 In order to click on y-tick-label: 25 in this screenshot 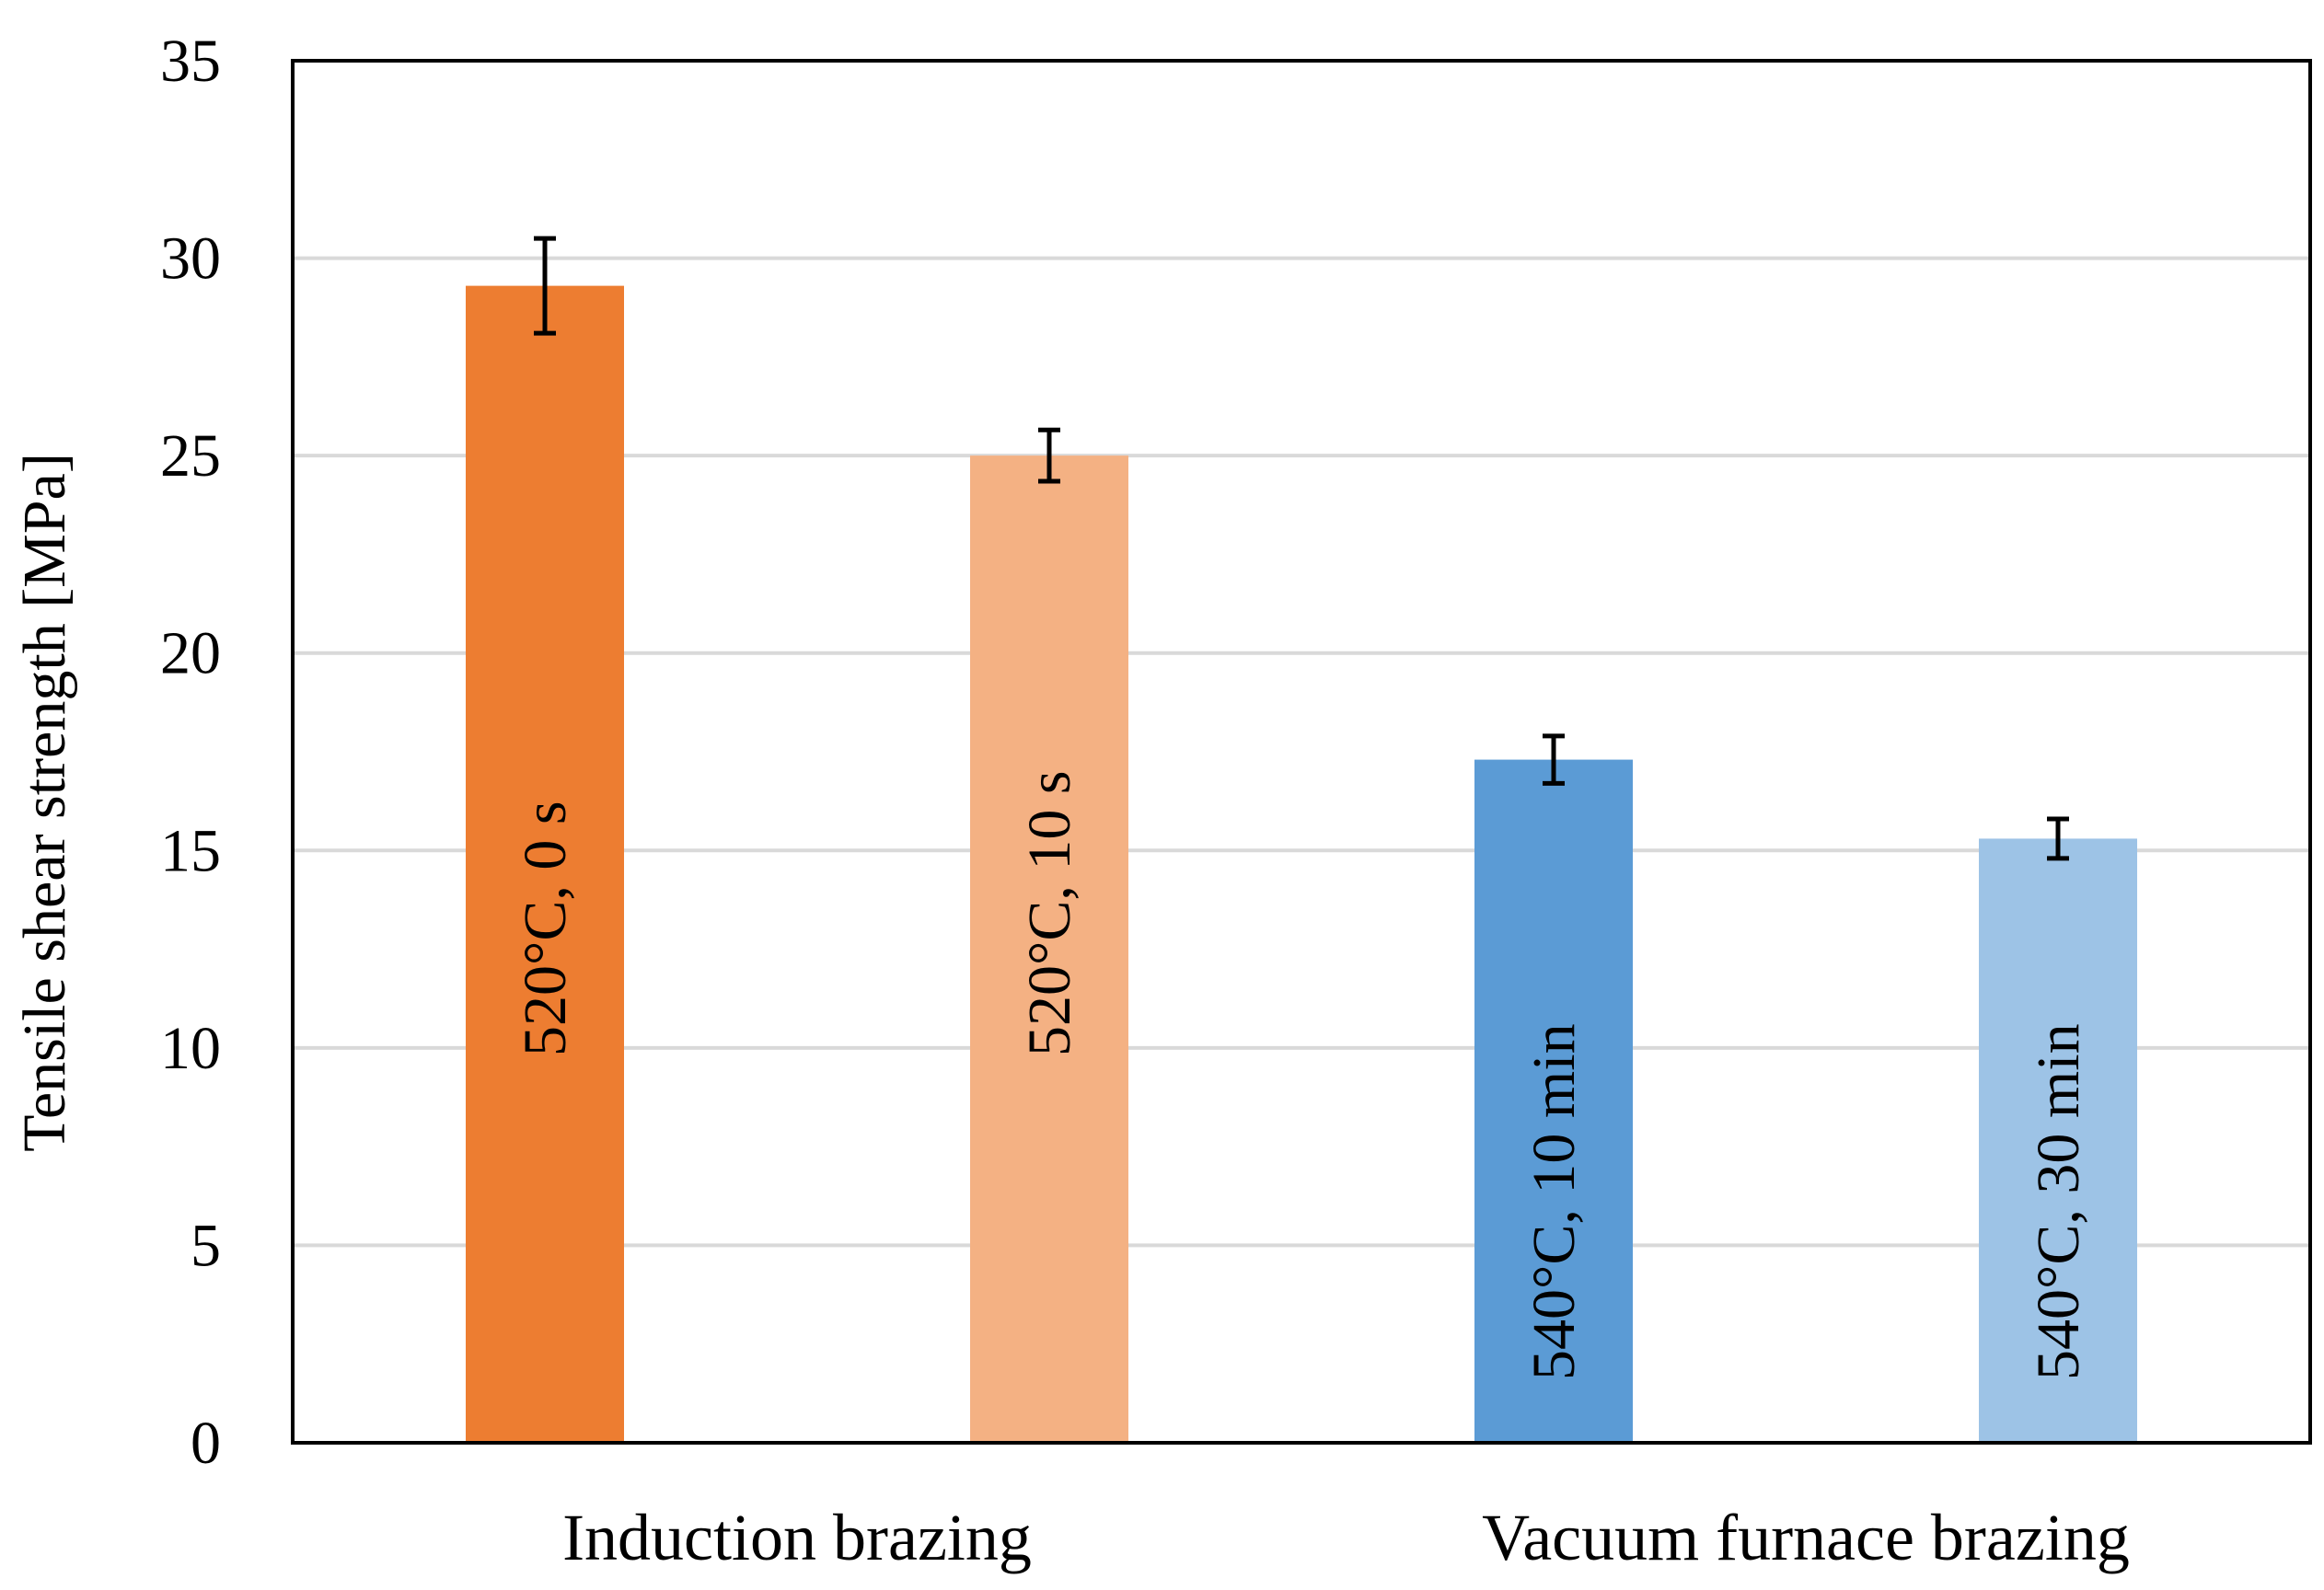, I will do `click(190, 456)`.